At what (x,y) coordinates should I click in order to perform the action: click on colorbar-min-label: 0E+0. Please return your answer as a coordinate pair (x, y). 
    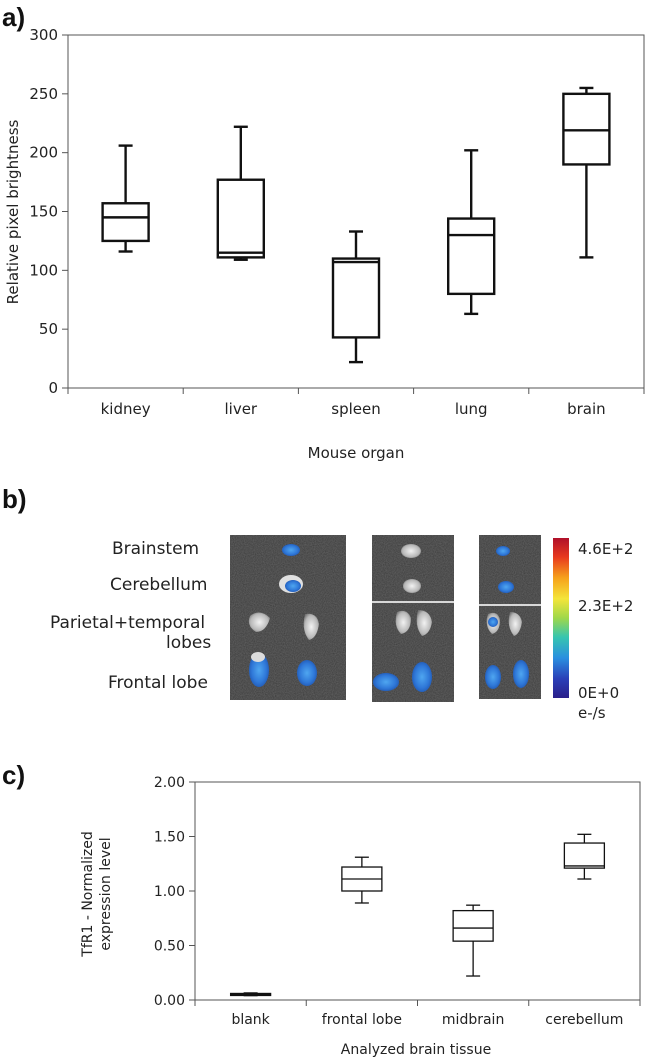
    Looking at the image, I should click on (598, 693).